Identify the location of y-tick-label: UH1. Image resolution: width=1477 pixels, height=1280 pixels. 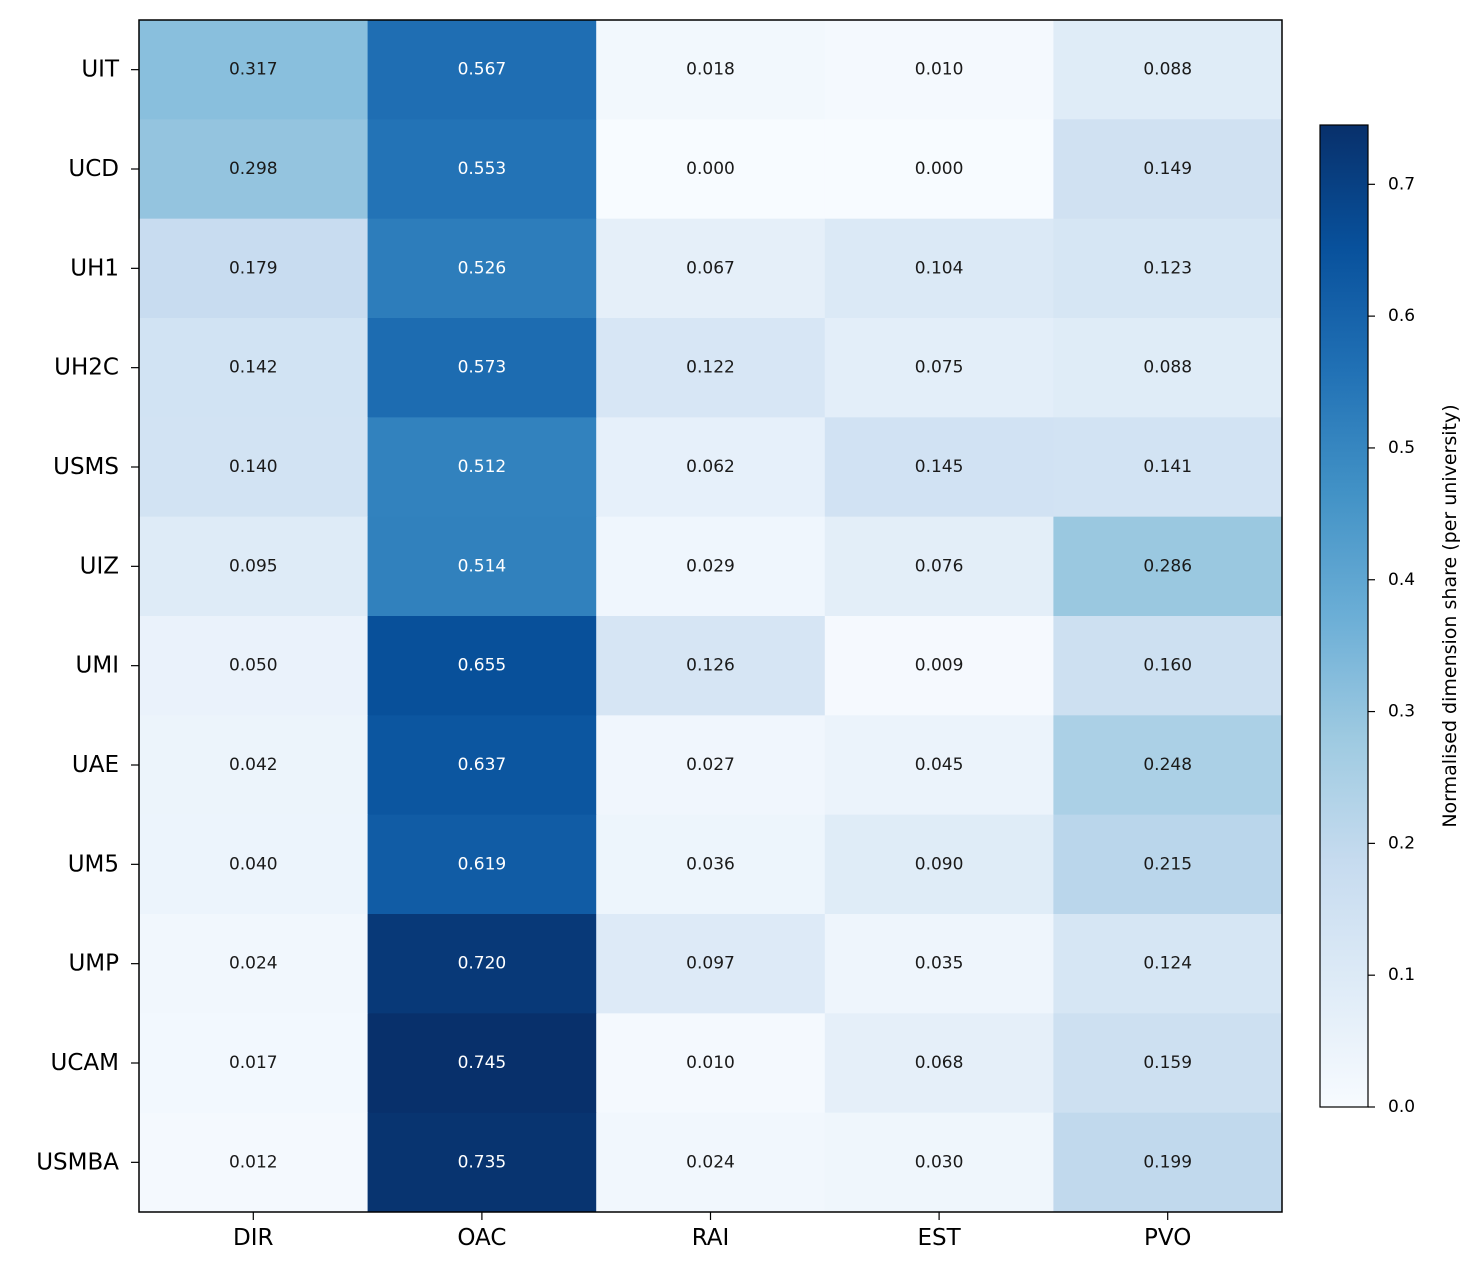
(94, 268).